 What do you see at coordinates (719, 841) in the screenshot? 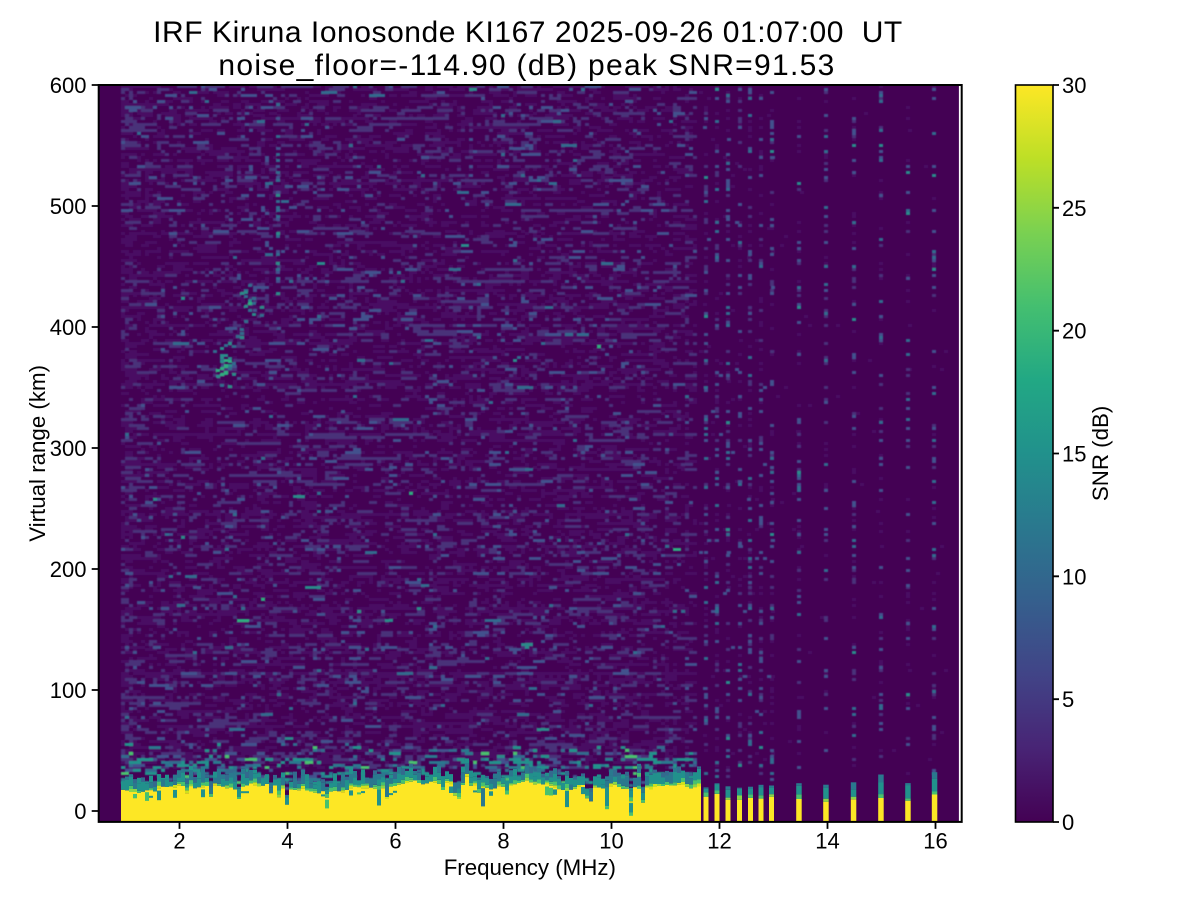
I see `svg-text: 12` at bounding box center [719, 841].